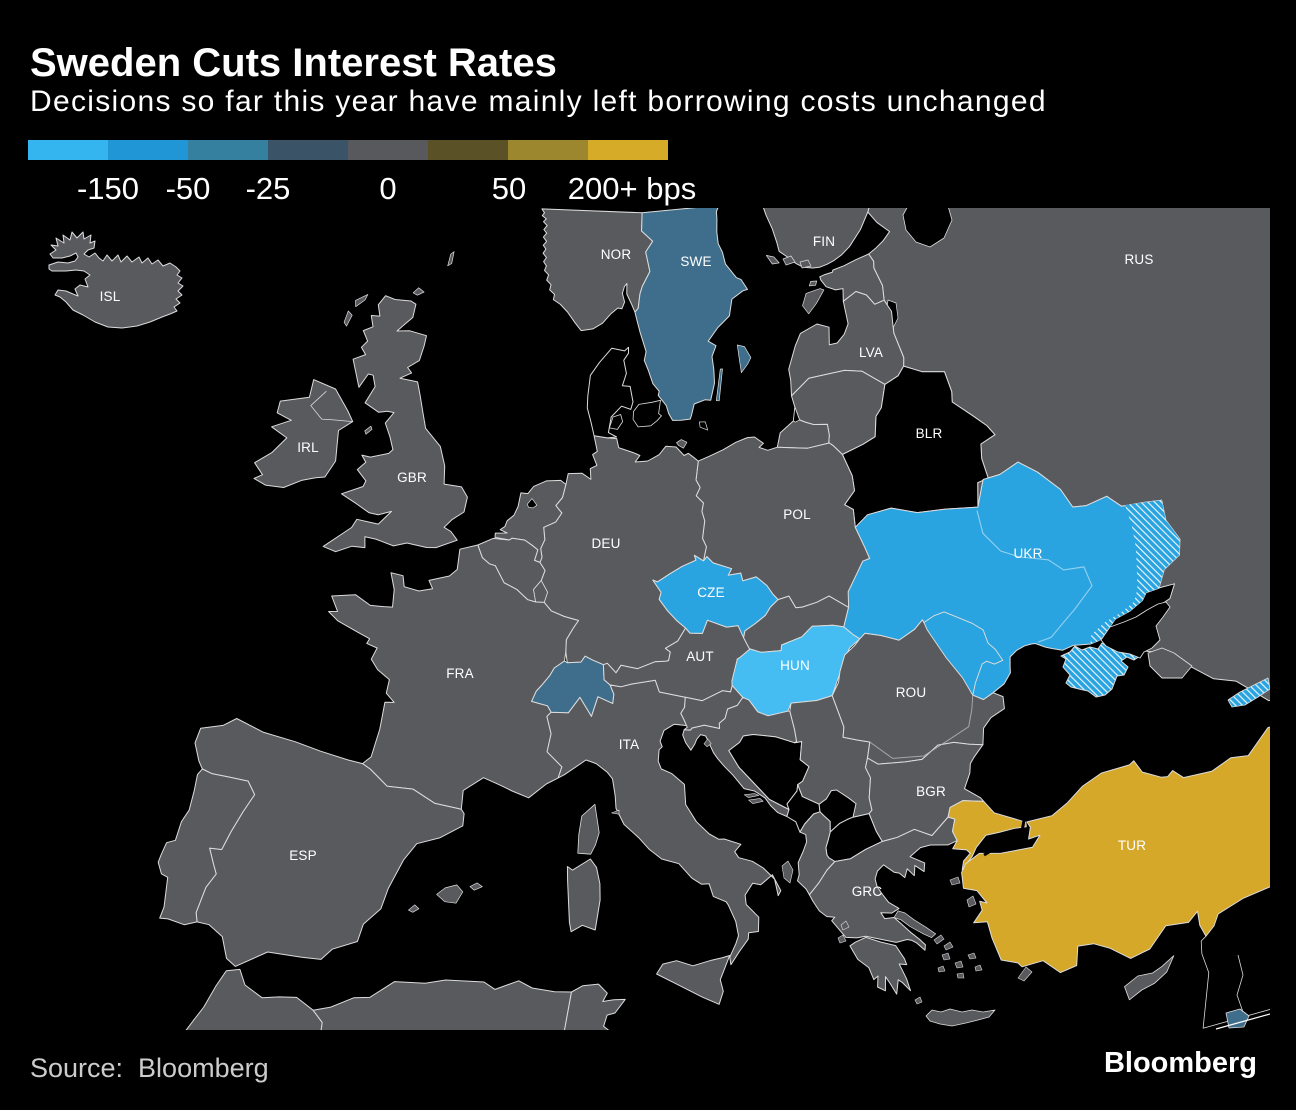  I want to click on svg-text: HUN, so click(795, 665).